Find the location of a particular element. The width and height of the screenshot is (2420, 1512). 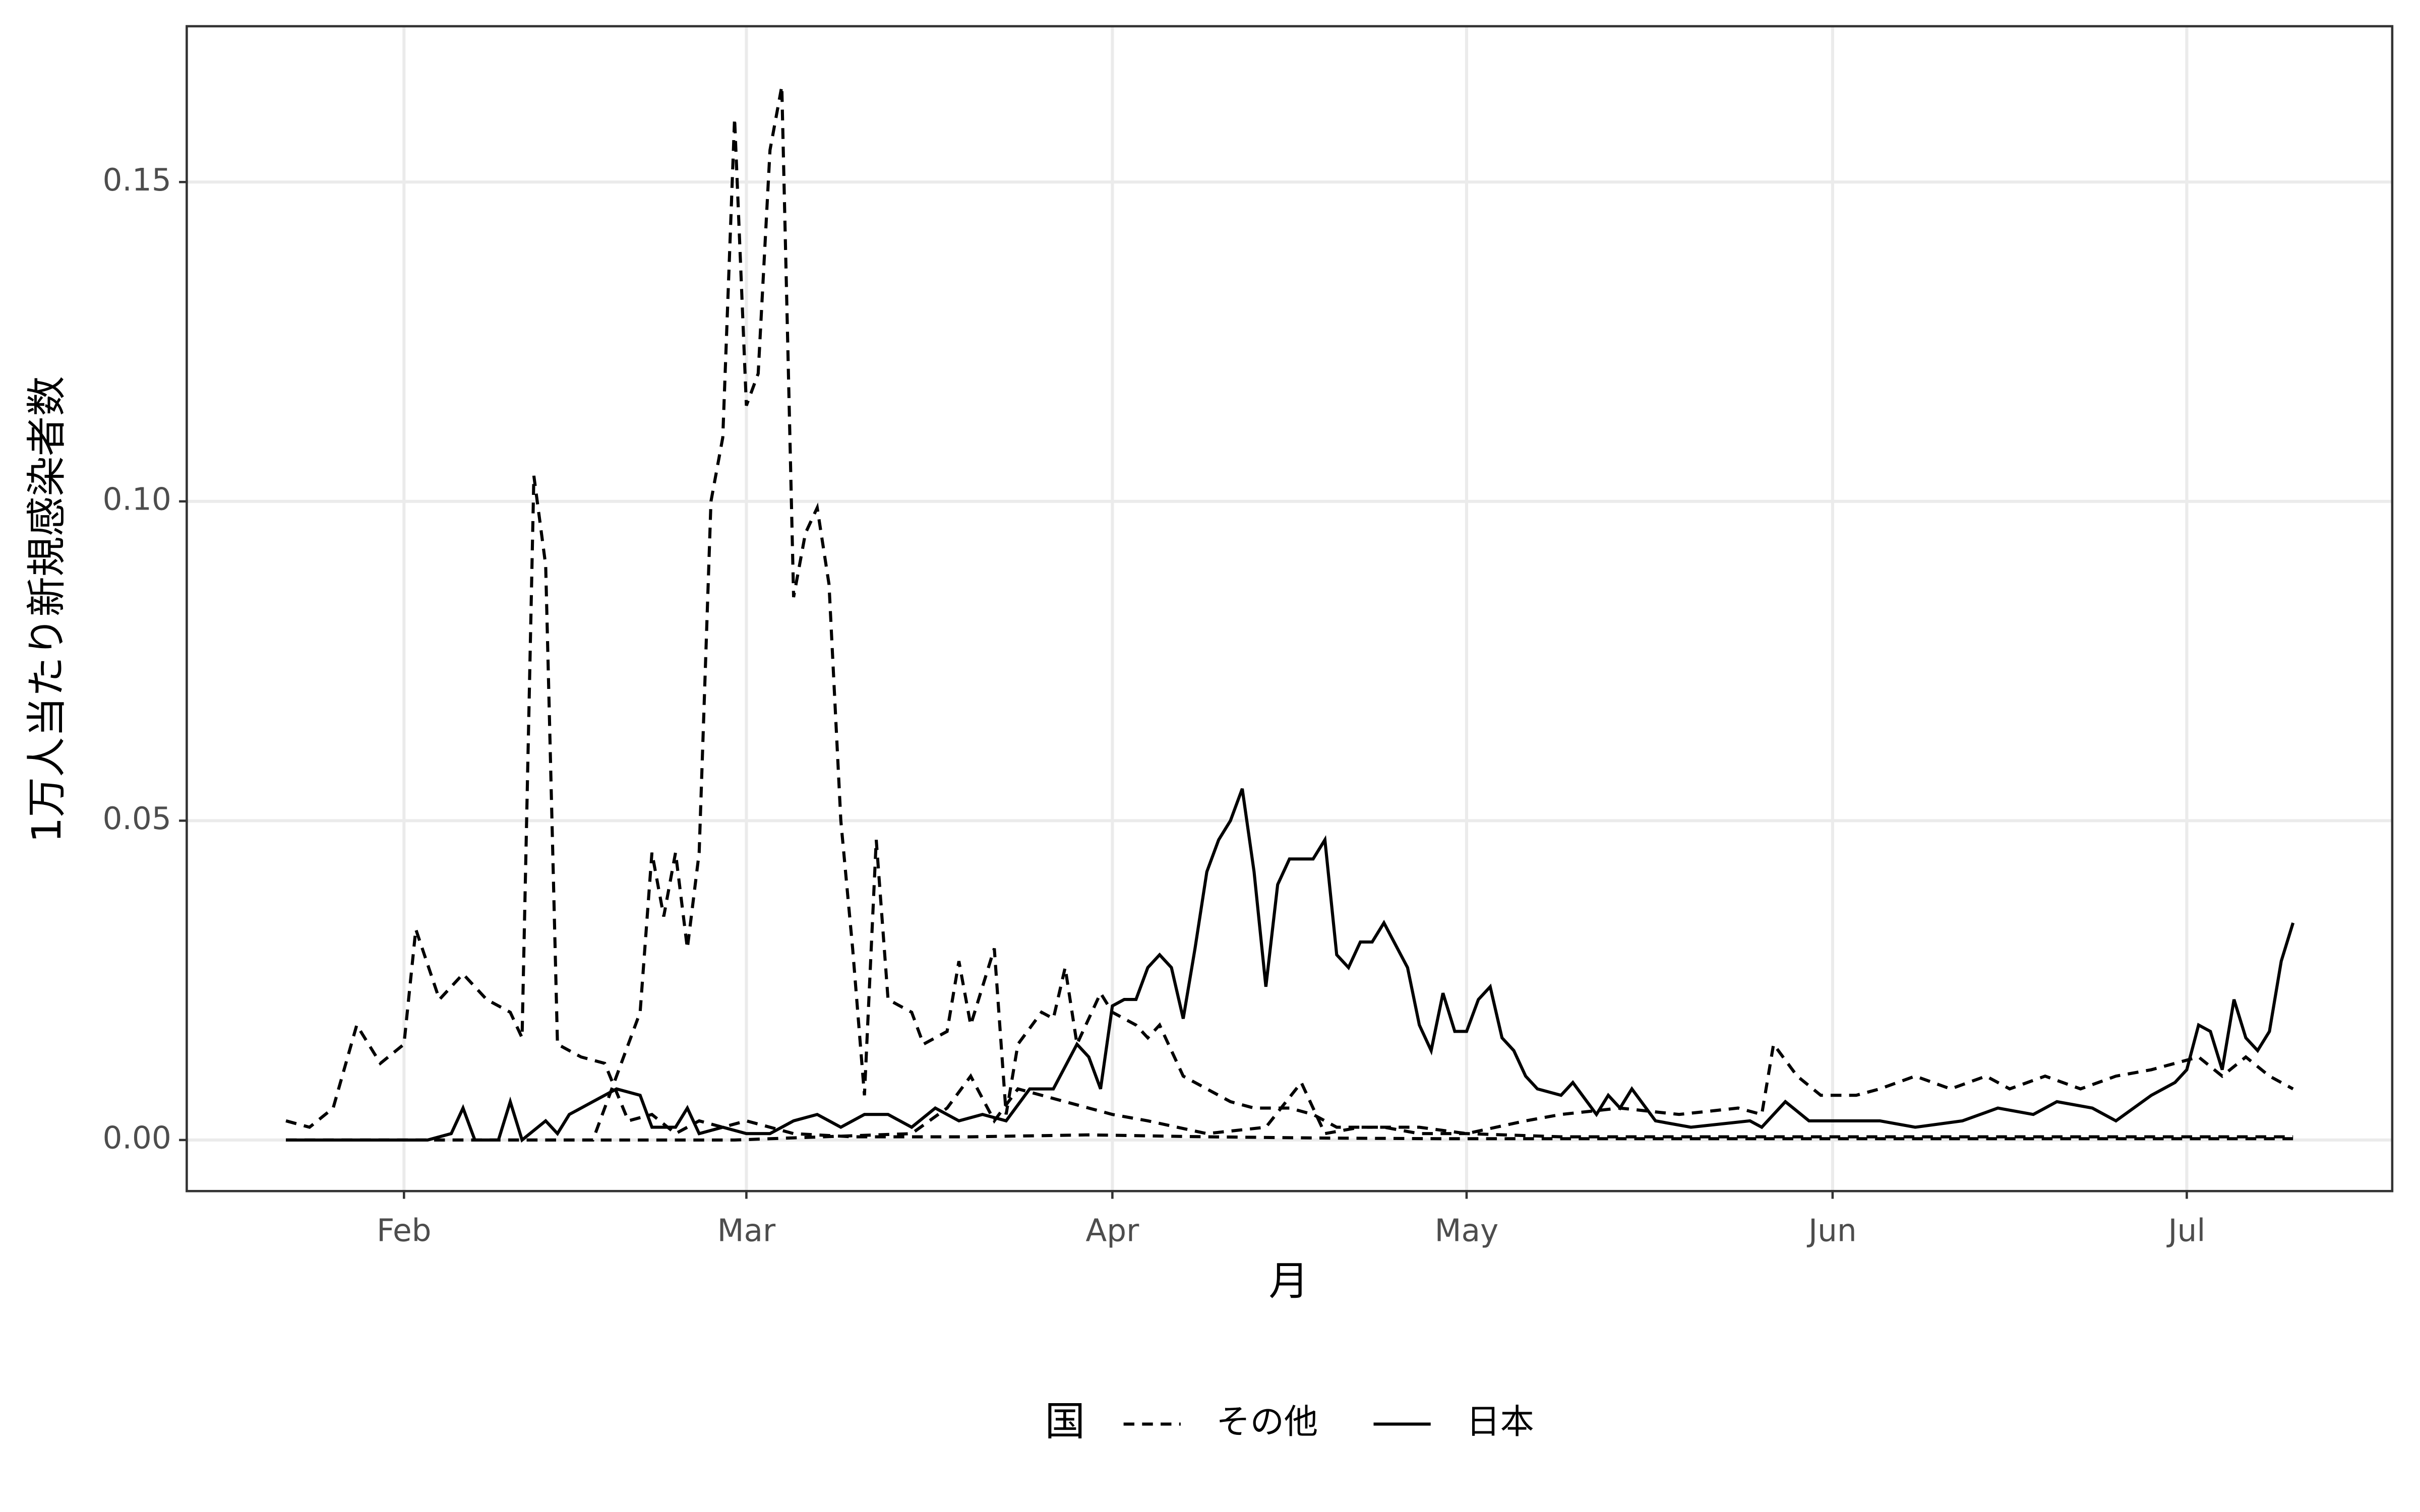

legend-label: その他 is located at coordinates (1267, 1421).